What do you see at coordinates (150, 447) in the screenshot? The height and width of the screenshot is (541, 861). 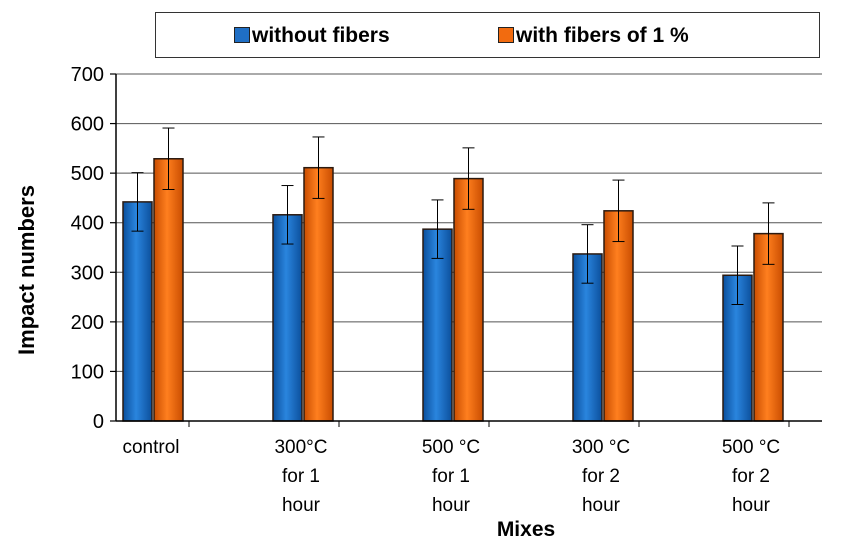 I see `x-tick-label: control` at bounding box center [150, 447].